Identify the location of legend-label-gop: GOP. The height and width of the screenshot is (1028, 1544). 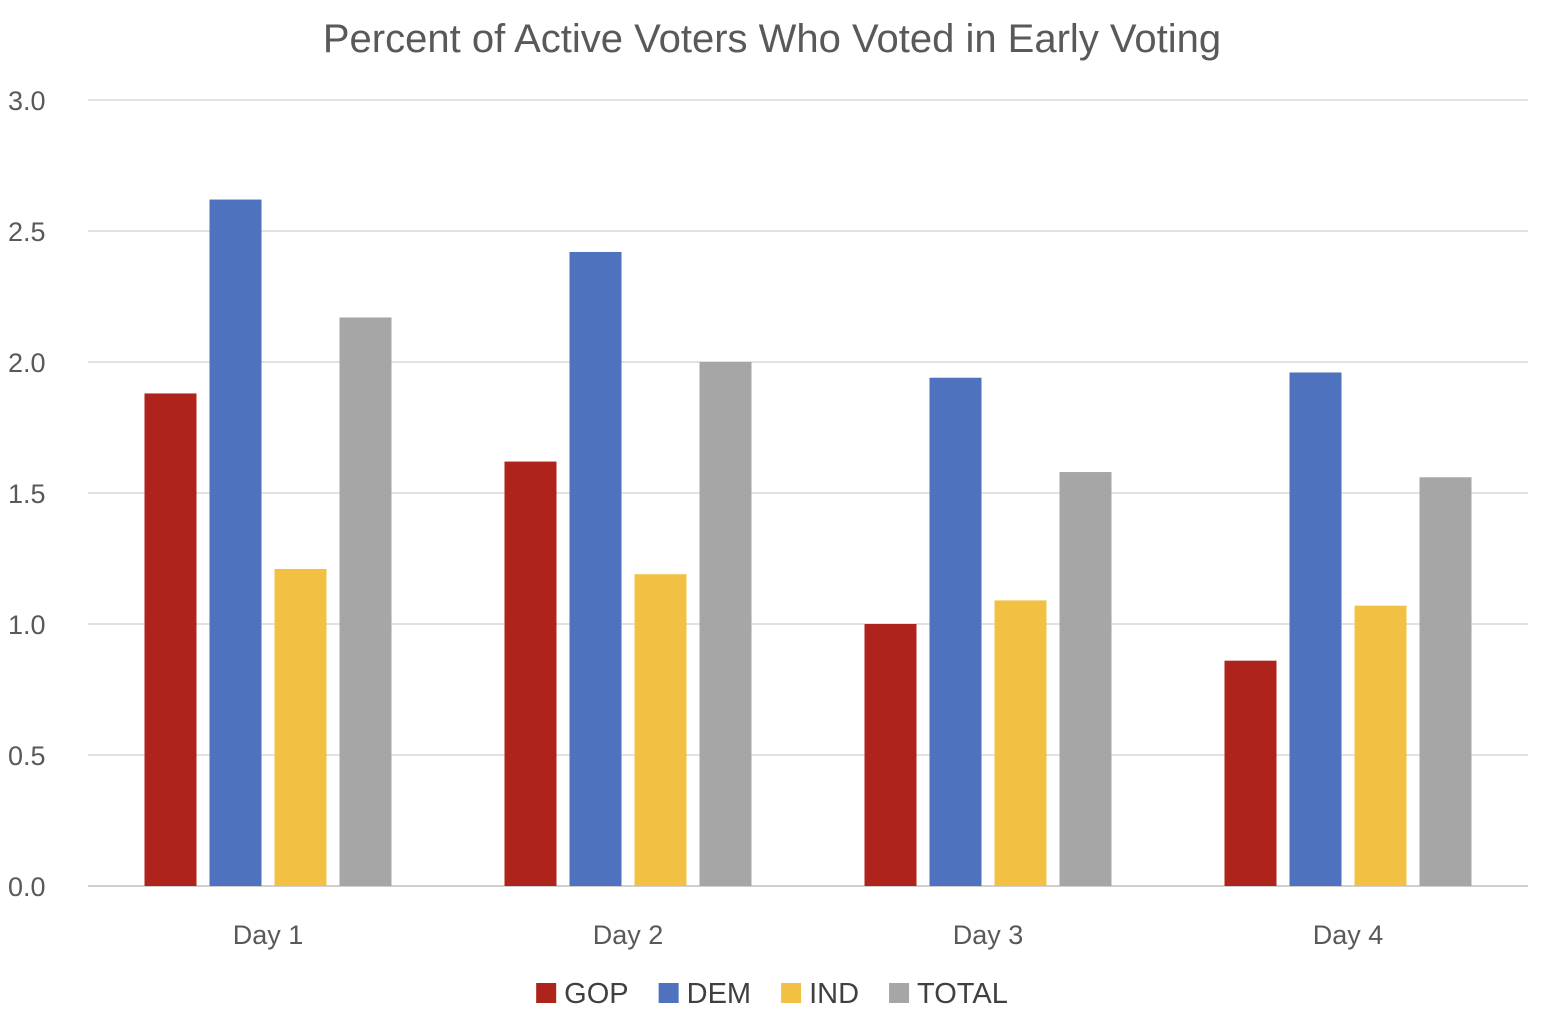
(596, 994).